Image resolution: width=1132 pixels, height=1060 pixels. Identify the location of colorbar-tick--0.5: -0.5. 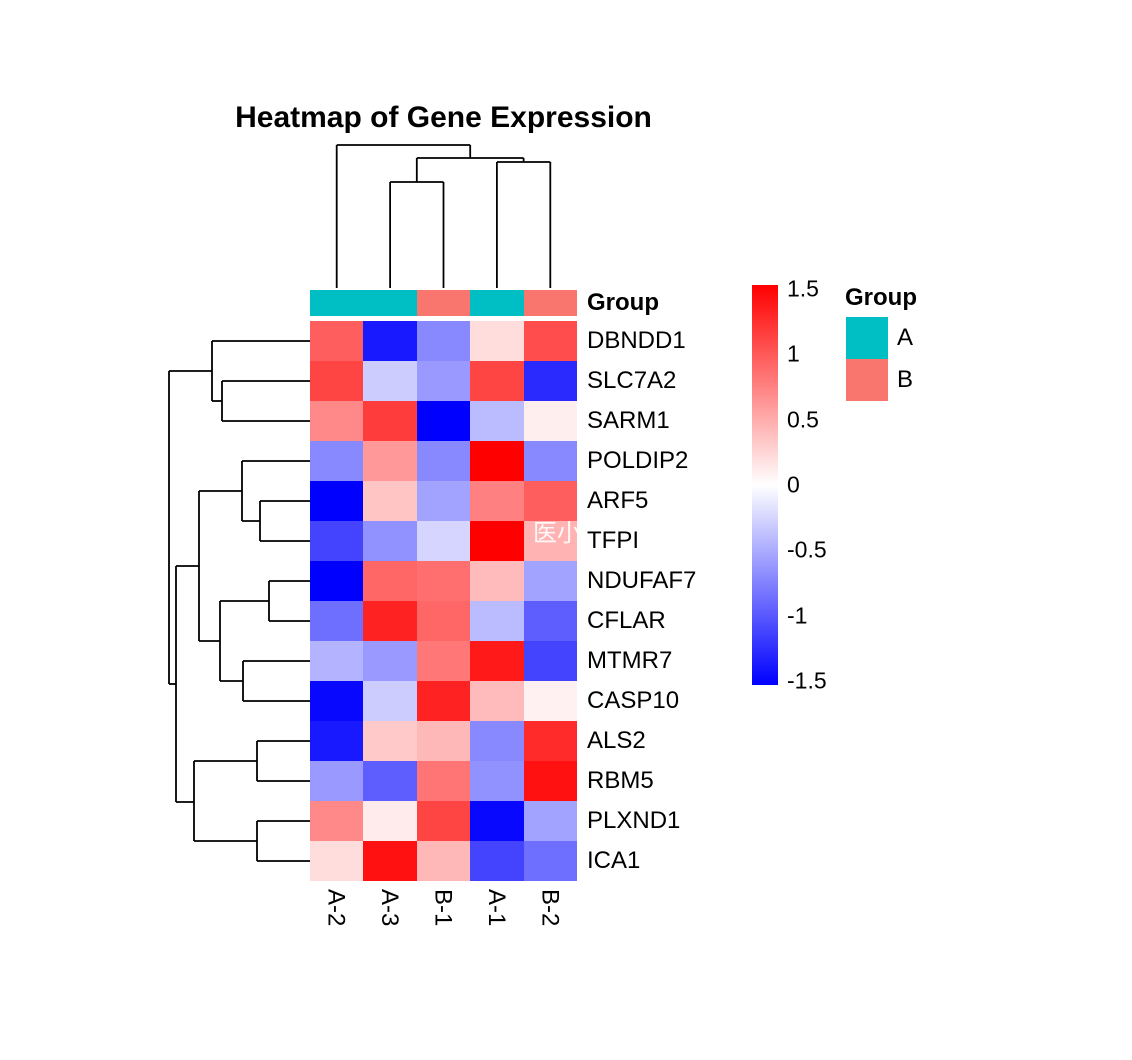
(807, 549).